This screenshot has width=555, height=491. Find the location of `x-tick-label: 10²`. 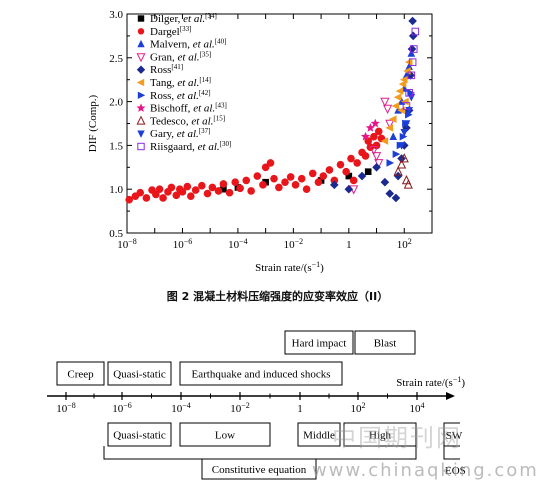

x-tick-label: 10² is located at coordinates (404, 244).